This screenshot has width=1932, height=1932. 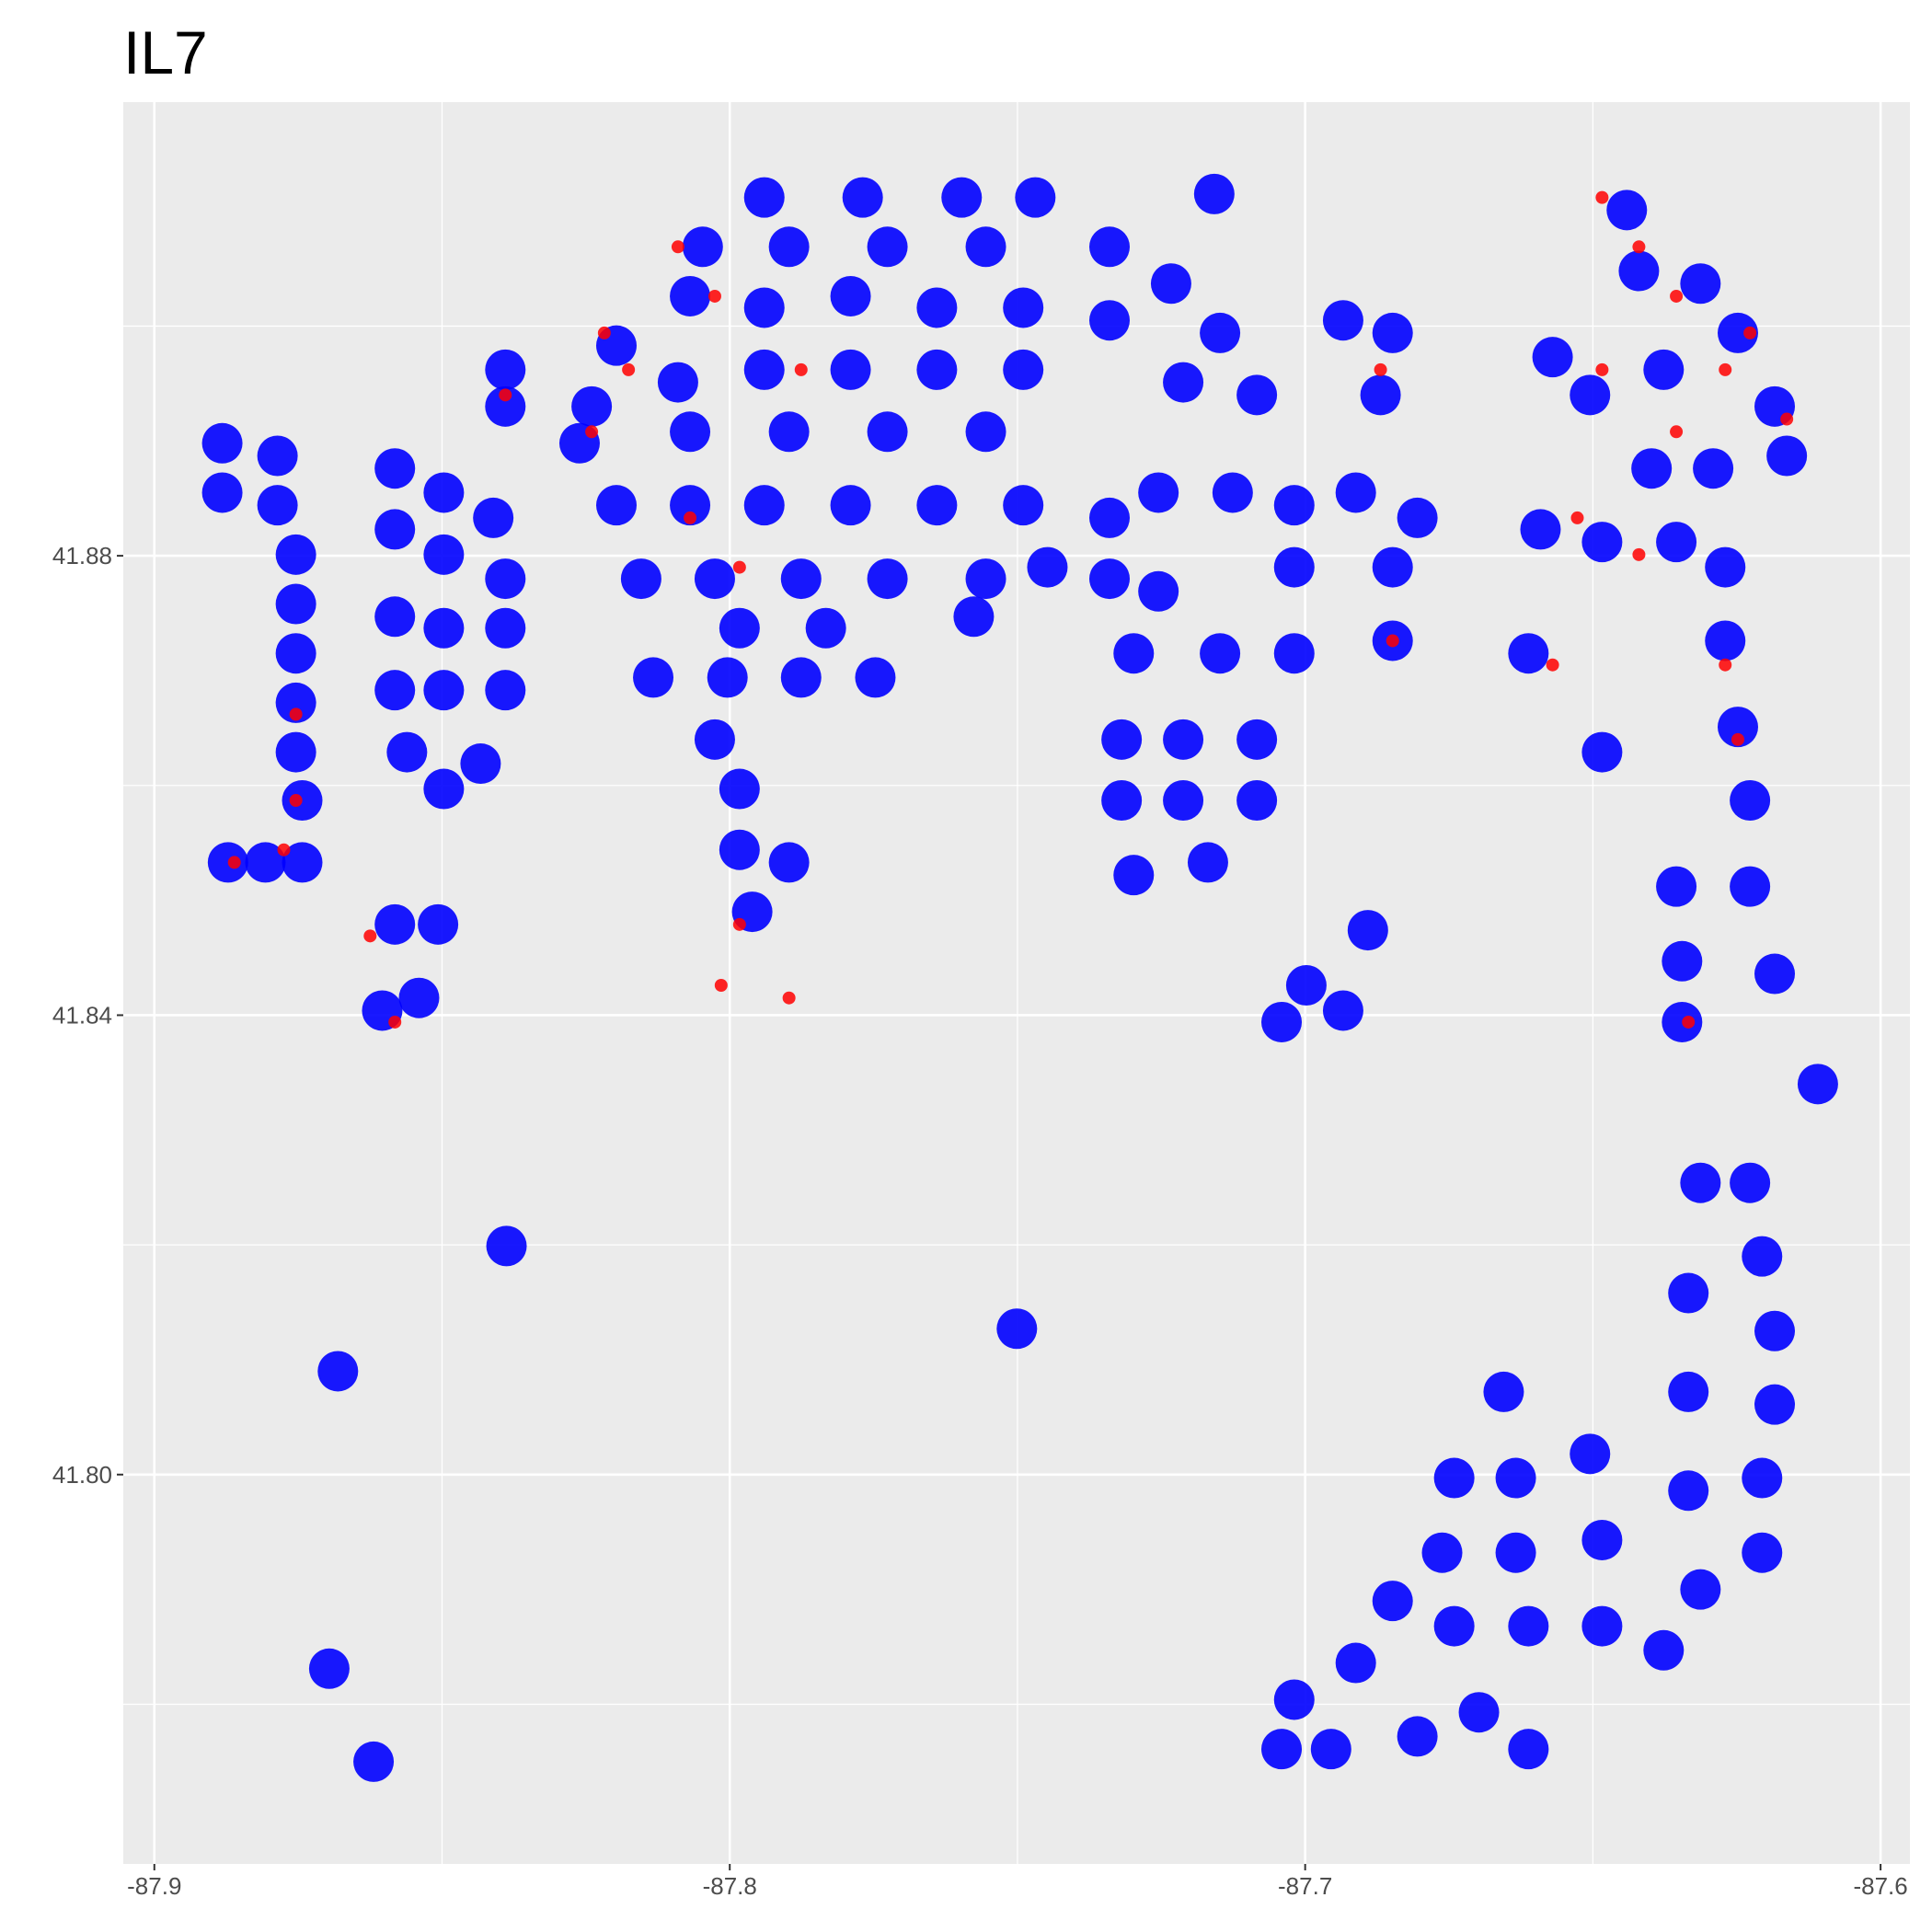 I want to click on y-tick-label: 41.84, so click(x=82, y=1015).